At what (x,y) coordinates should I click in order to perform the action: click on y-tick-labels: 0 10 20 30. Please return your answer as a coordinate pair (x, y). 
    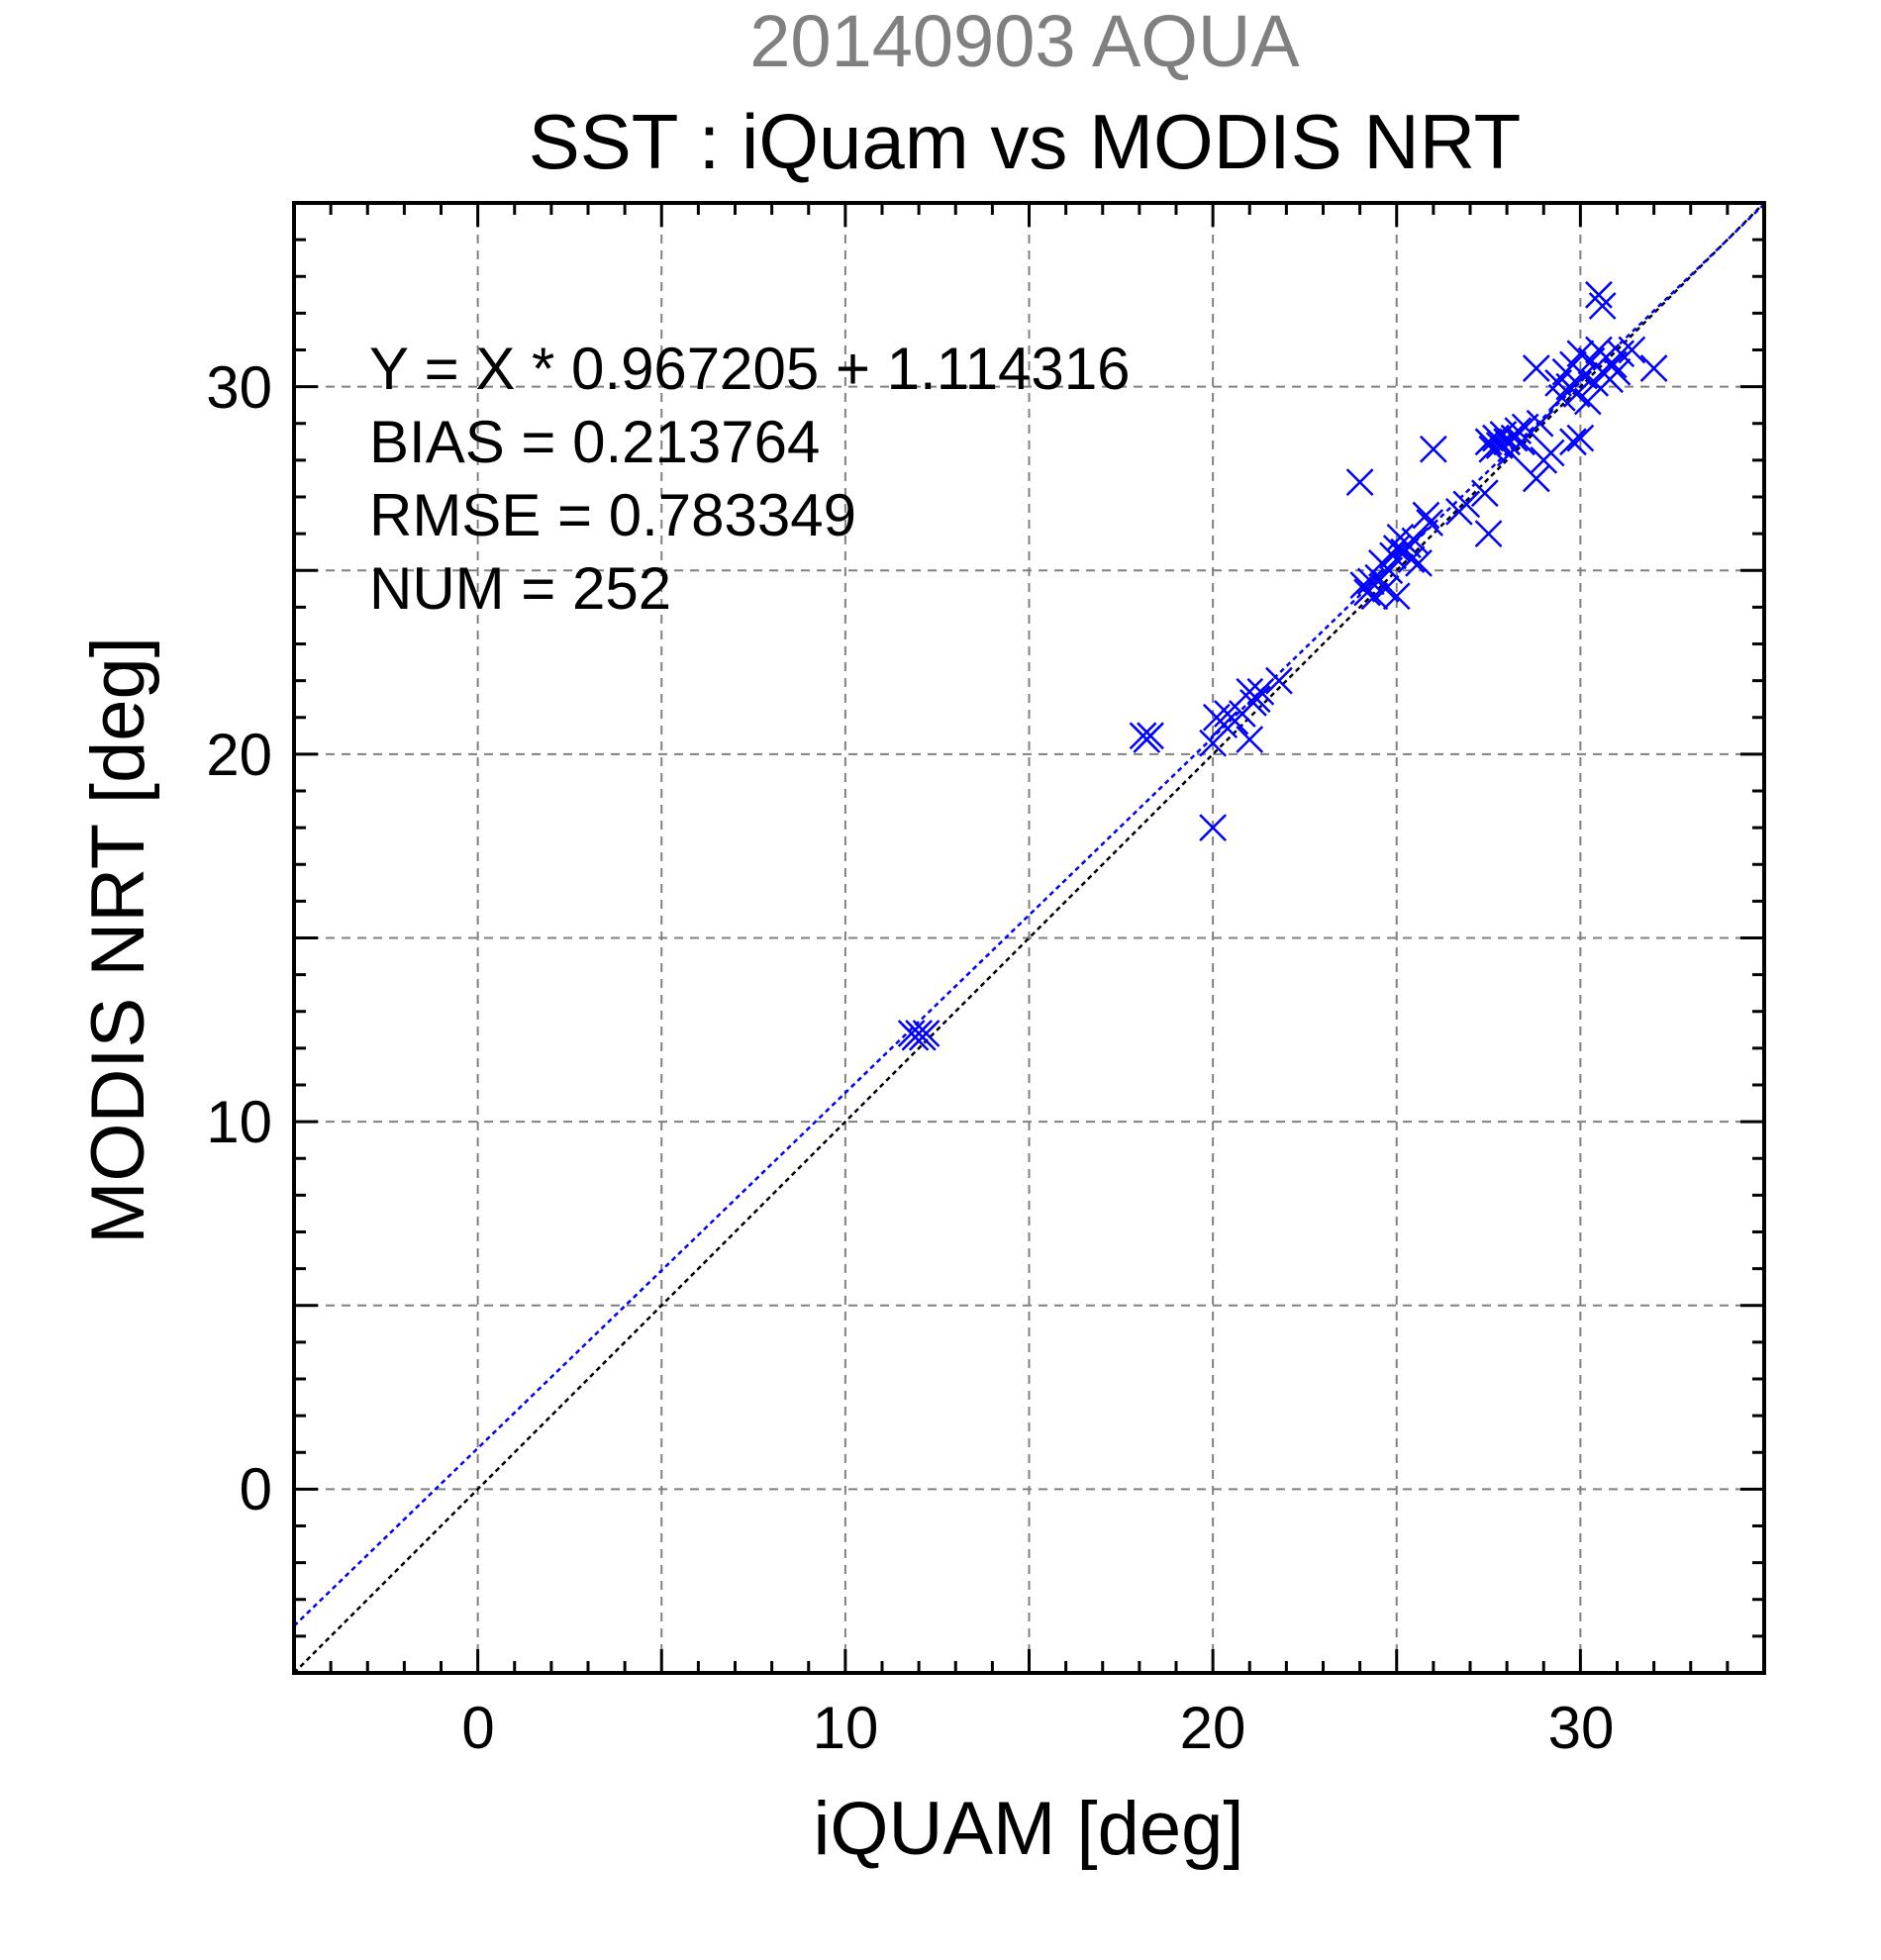
    Looking at the image, I should click on (239, 938).